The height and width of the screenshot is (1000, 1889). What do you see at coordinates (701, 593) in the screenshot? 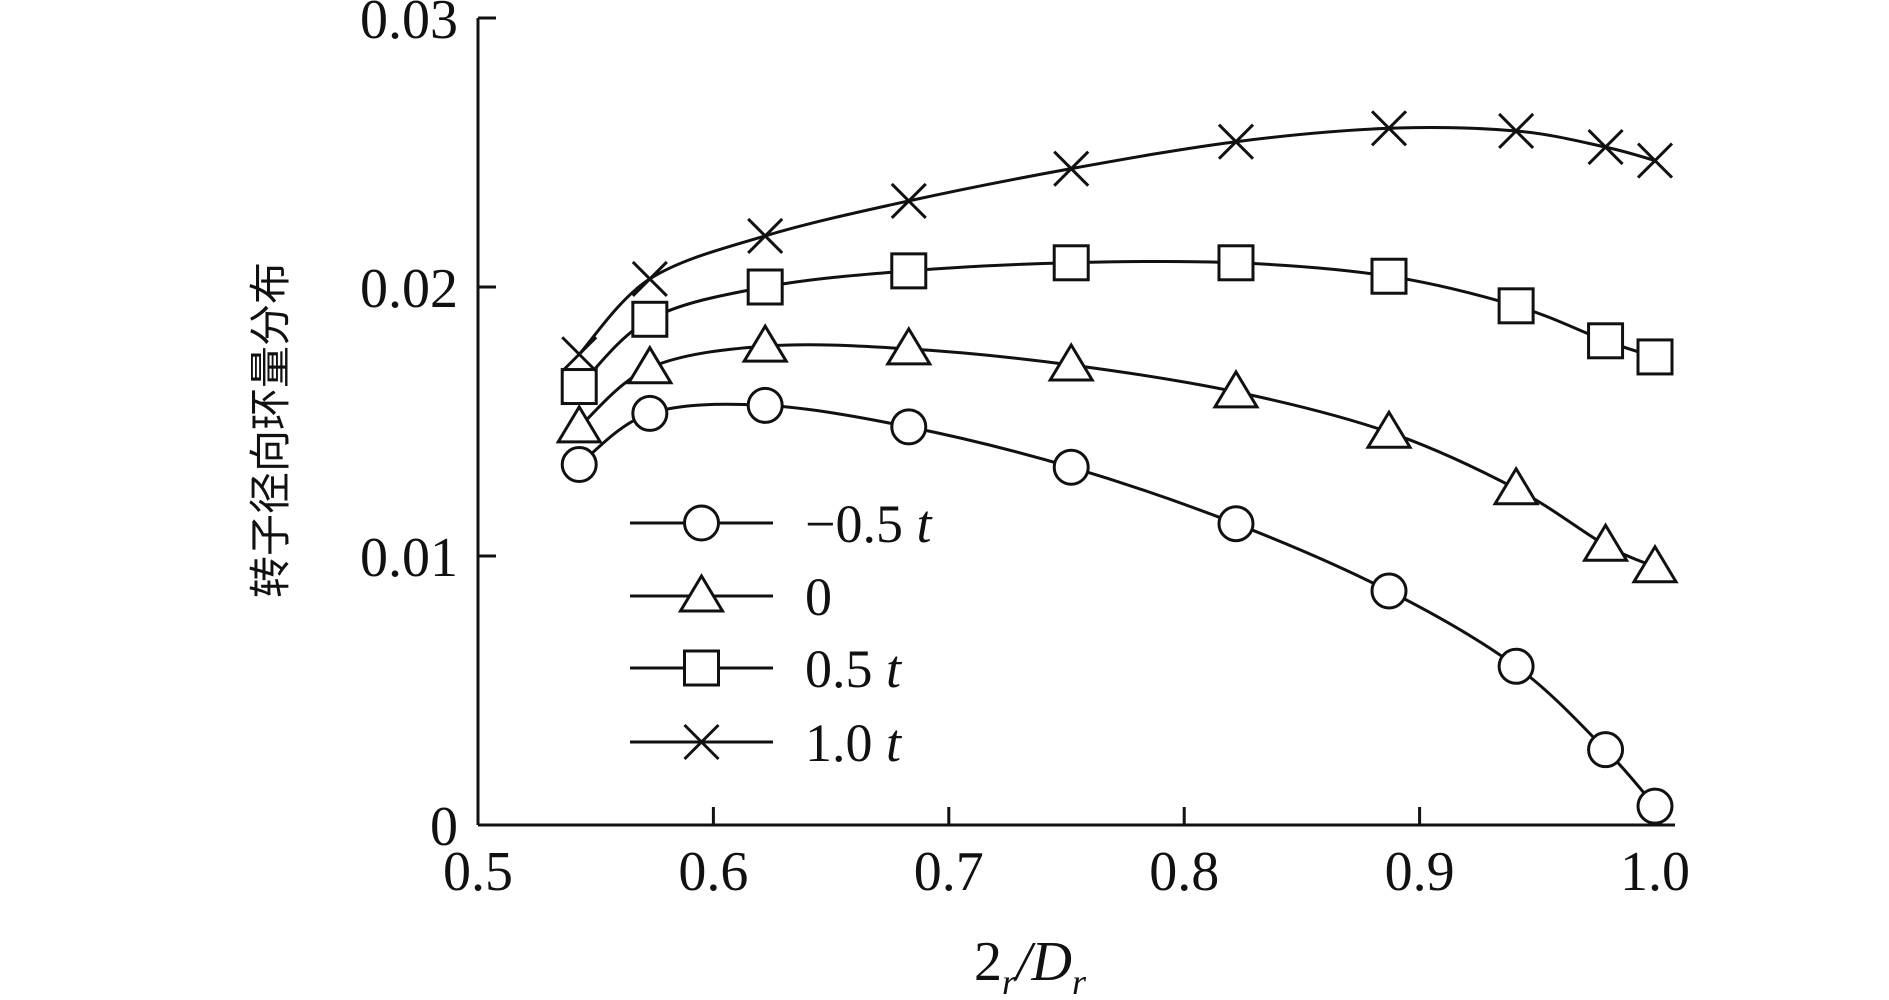
I see `legend-marker-triangle` at bounding box center [701, 593].